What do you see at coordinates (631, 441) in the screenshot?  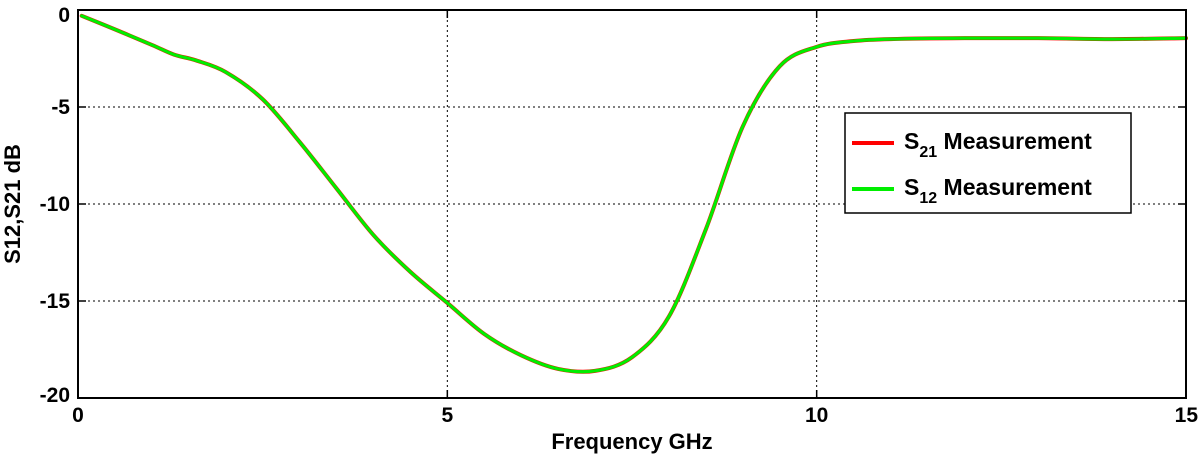 I see `x-axis-label: Frequency GHz` at bounding box center [631, 441].